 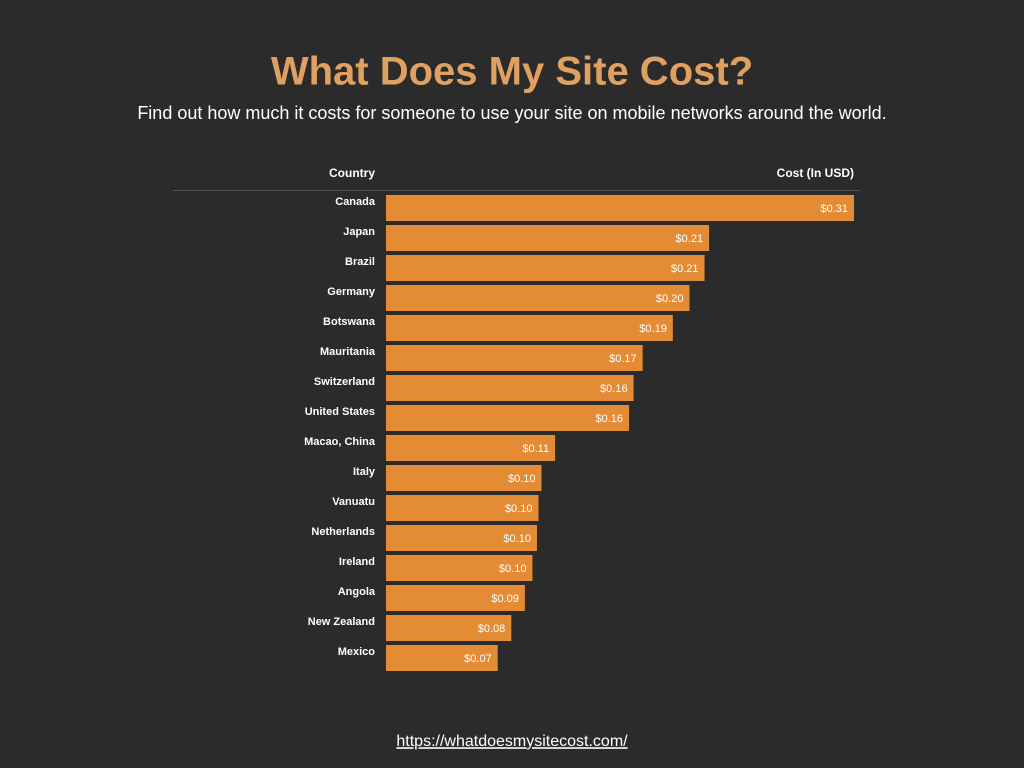 What do you see at coordinates (348, 352) in the screenshot?
I see `category-label: Mauritania` at bounding box center [348, 352].